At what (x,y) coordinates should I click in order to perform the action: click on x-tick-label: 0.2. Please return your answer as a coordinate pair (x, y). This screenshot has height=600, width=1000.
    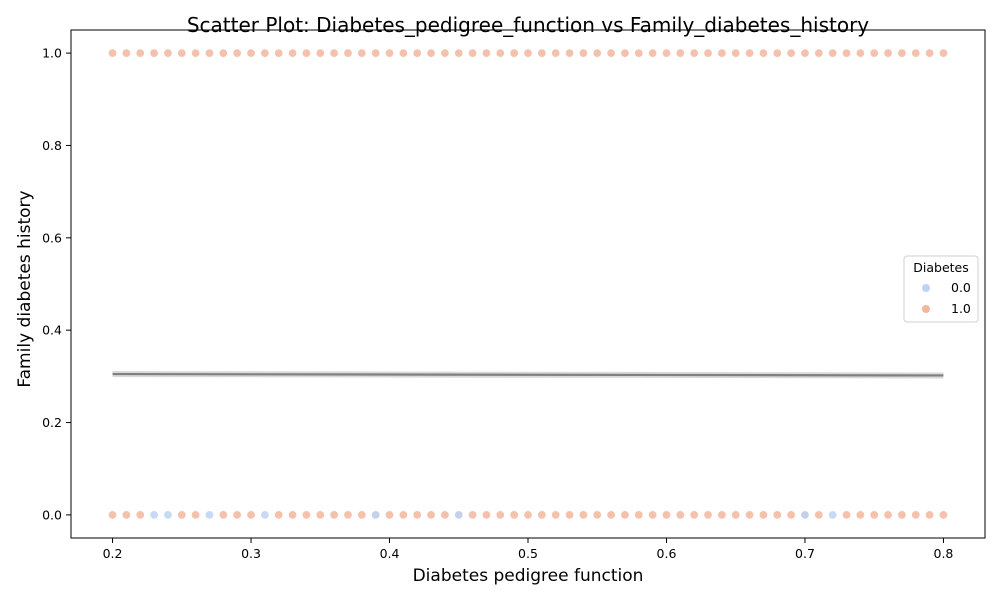
    Looking at the image, I should click on (113, 553).